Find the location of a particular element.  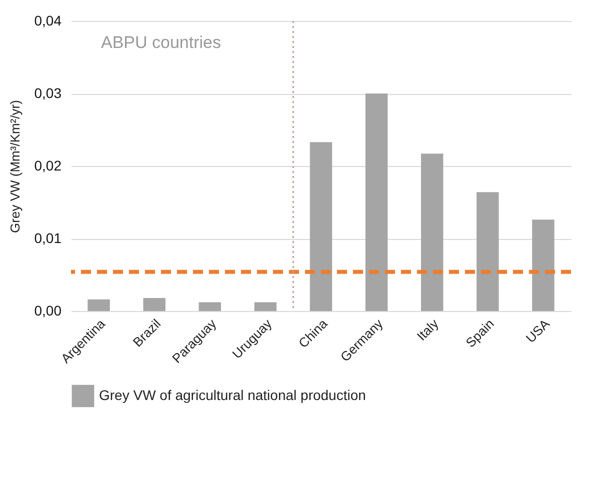

x-tick-label: Italy is located at coordinates (428, 330).